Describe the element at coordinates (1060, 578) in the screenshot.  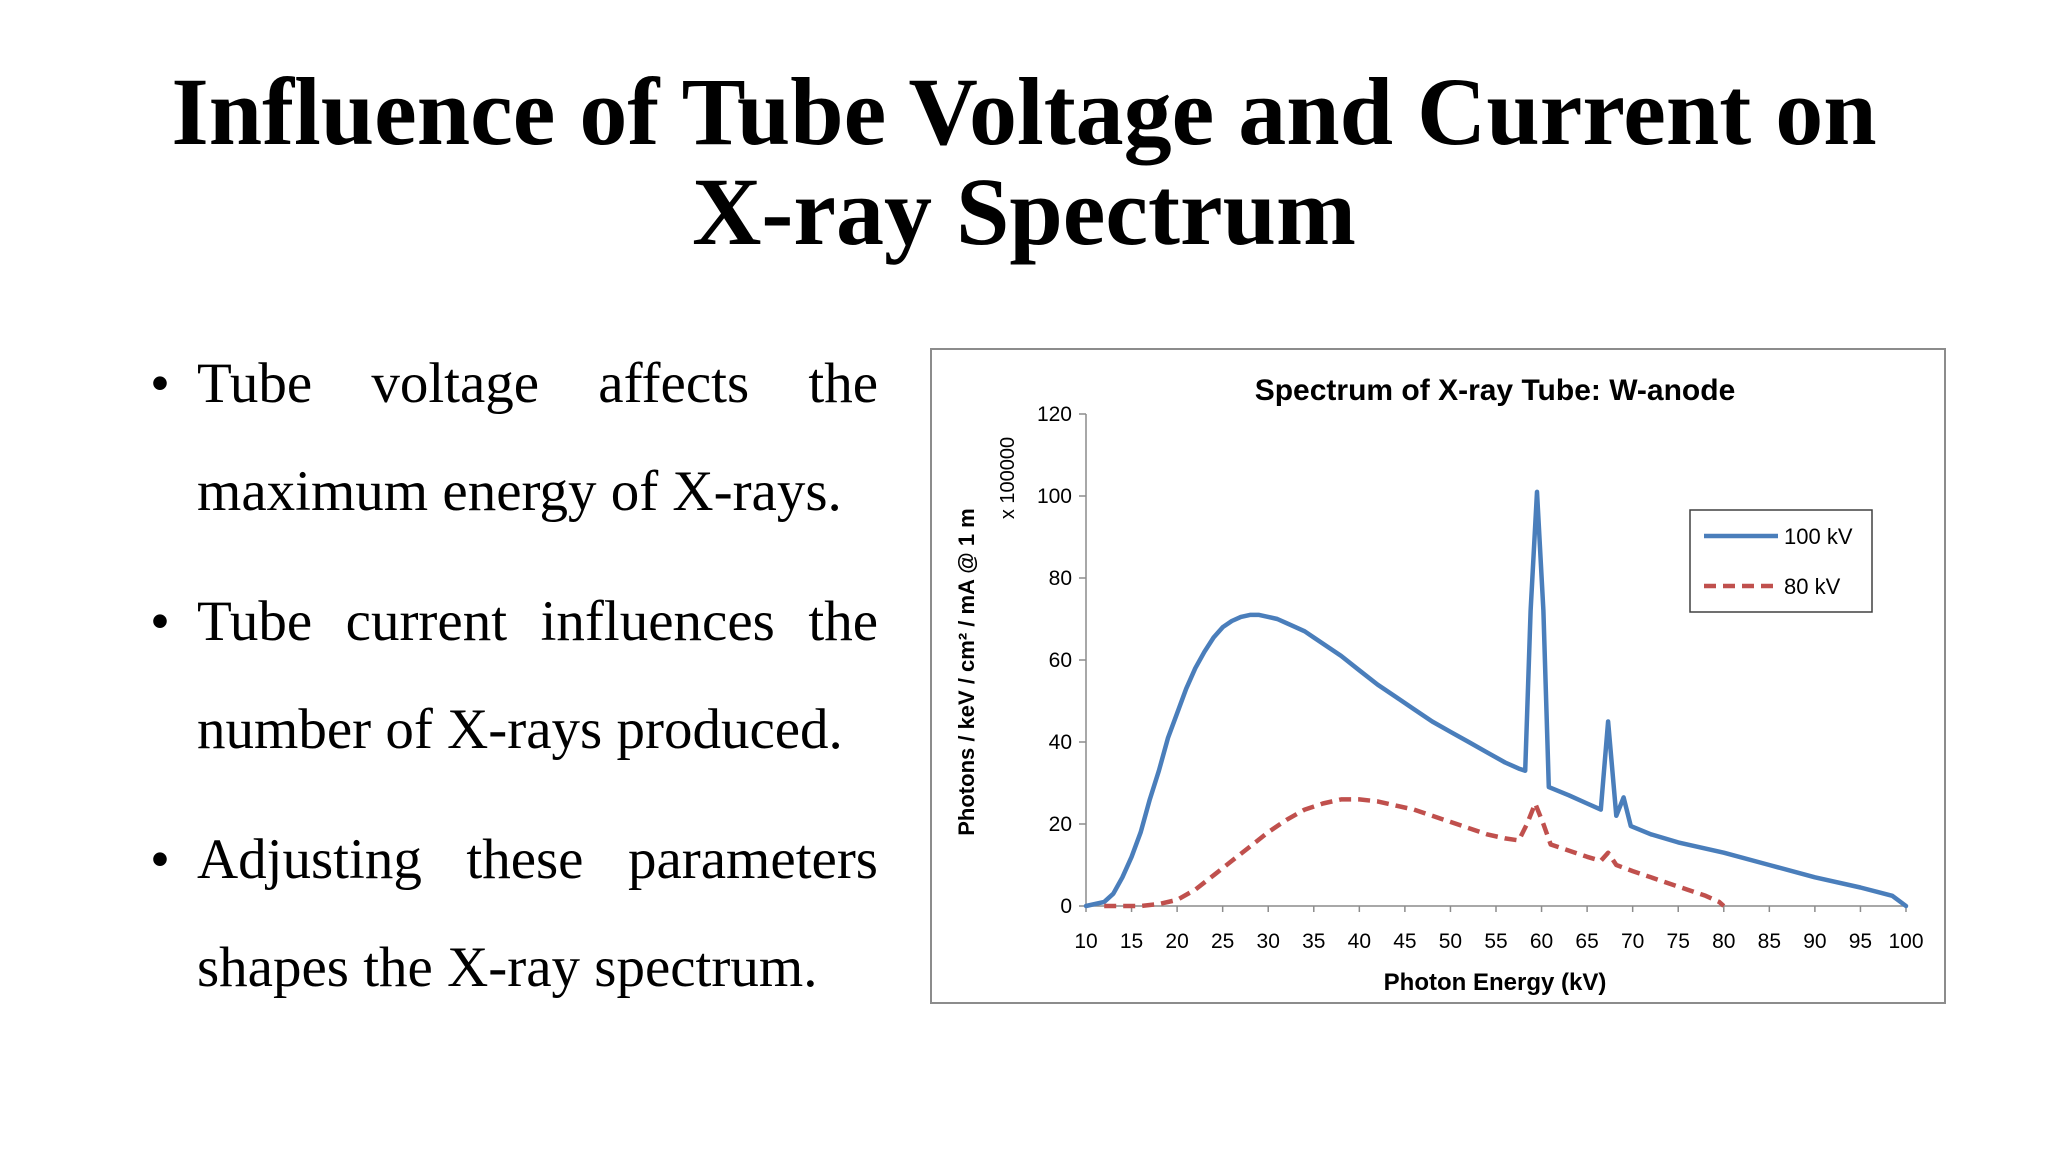
I see `y-tick-label: 80` at that location.